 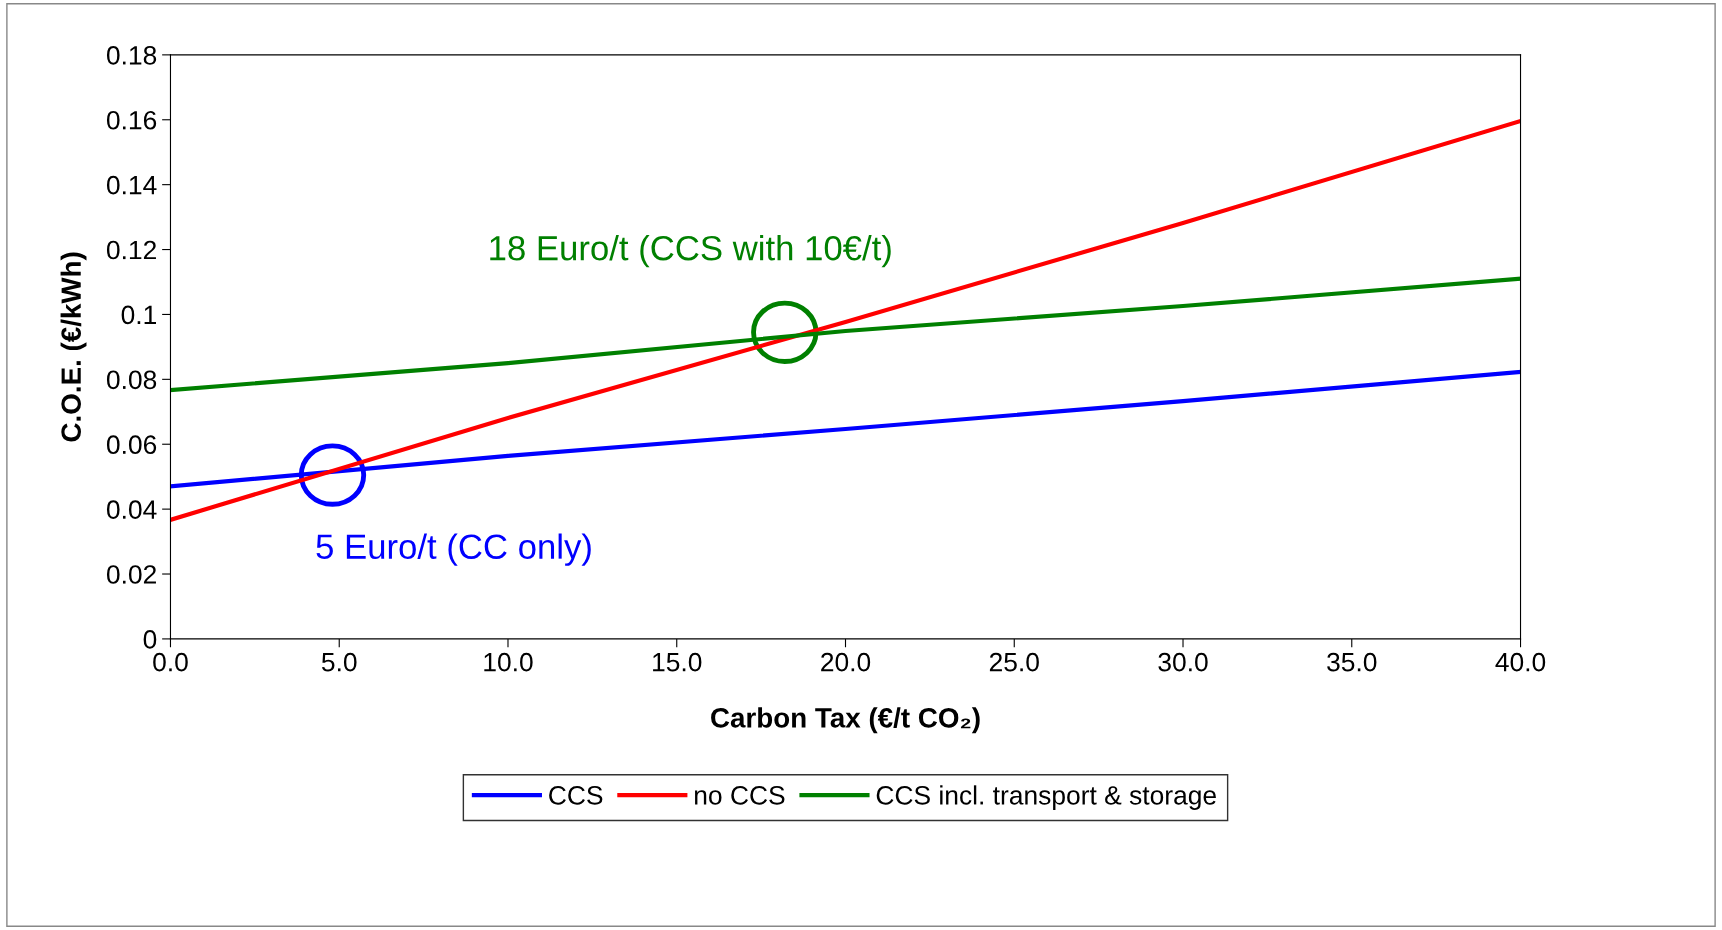 I want to click on y-tick-label: 0.14, so click(x=131, y=185).